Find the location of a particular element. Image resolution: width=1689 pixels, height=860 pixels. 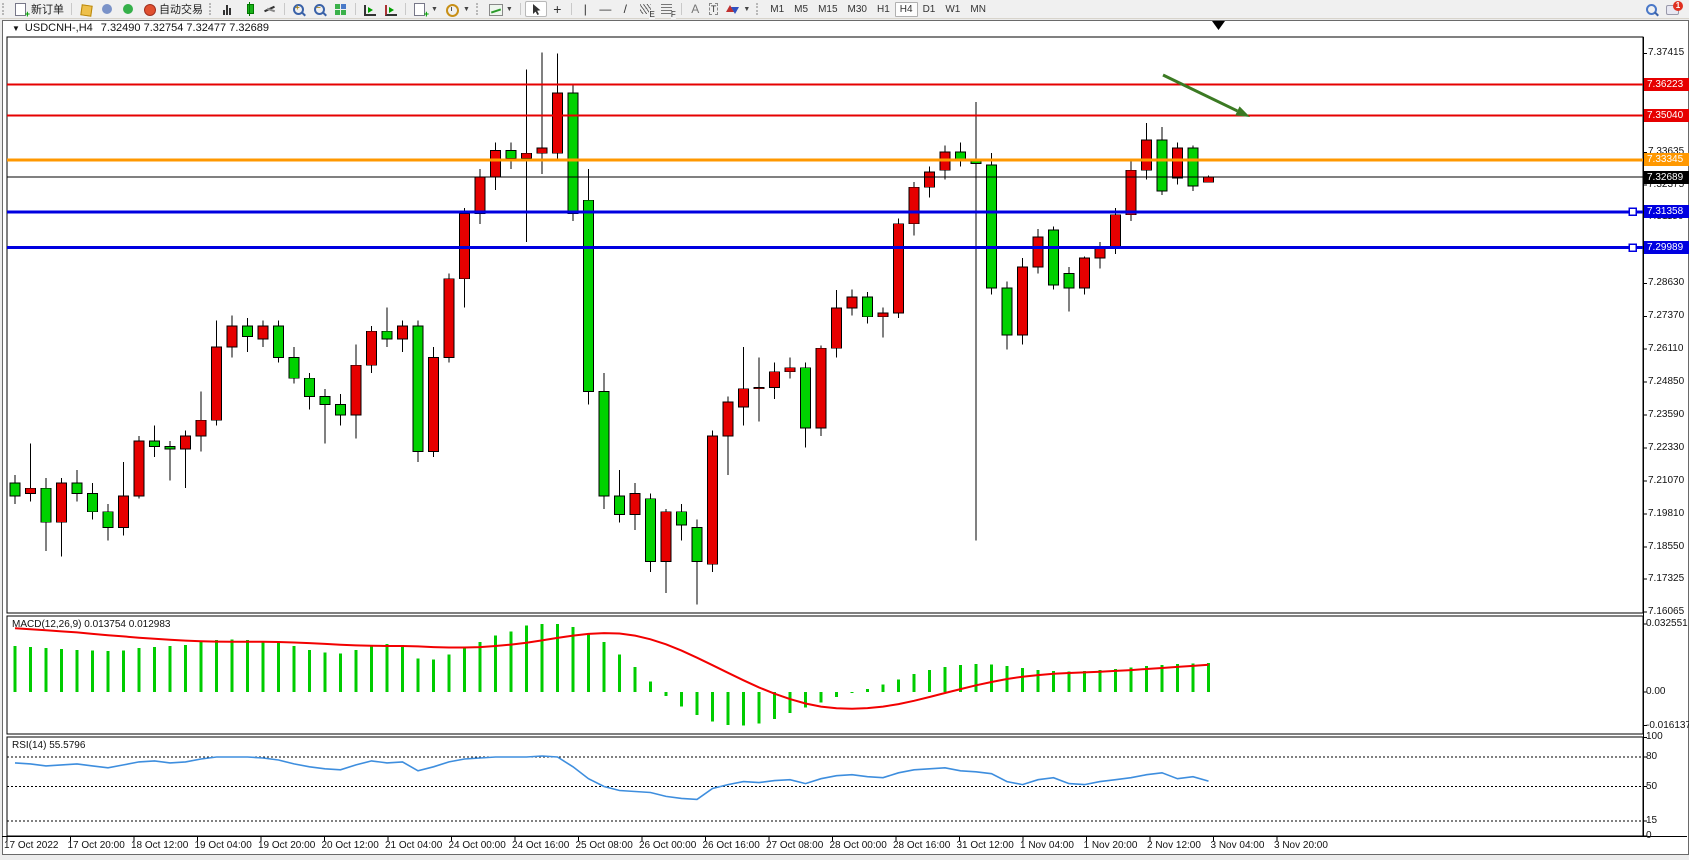

period-button: ▼ is located at coordinates (457, 9).